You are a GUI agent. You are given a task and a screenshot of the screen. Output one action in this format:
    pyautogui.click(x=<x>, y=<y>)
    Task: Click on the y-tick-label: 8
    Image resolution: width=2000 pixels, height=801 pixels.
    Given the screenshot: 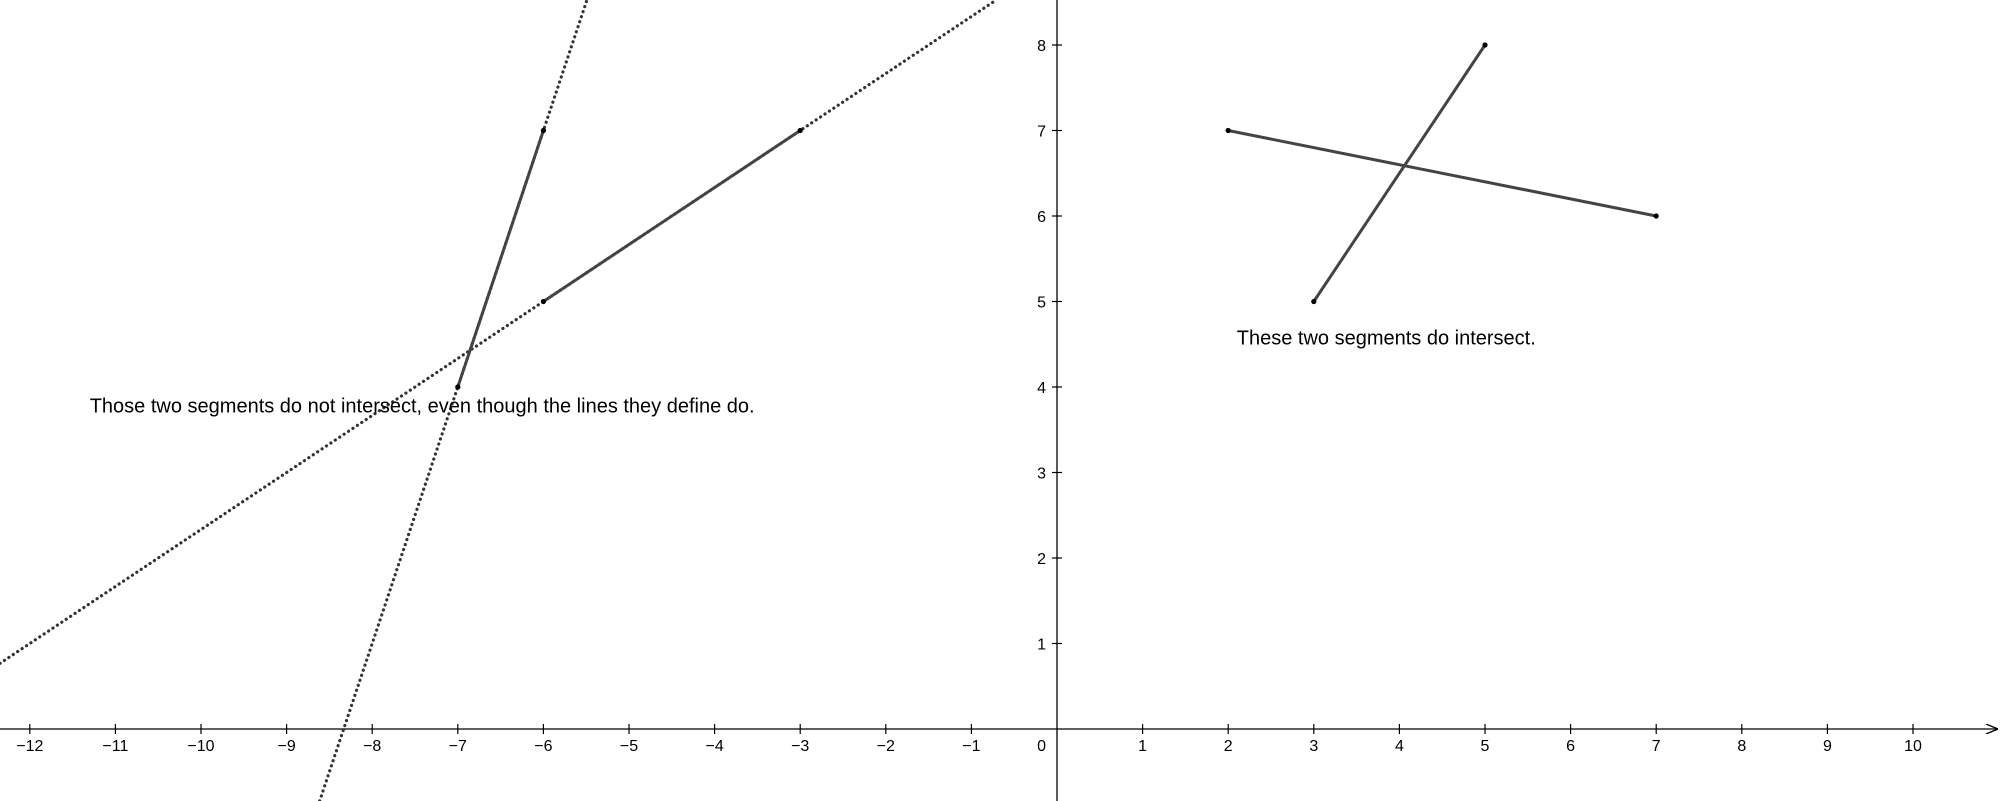 What is the action you would take?
    pyautogui.click(x=1041, y=46)
    